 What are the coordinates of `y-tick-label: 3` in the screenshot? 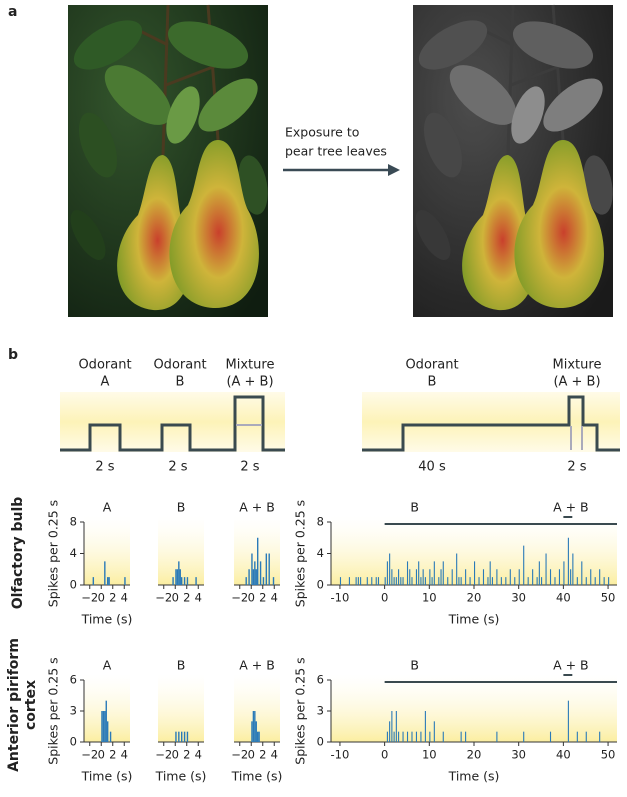 It's located at (73, 711).